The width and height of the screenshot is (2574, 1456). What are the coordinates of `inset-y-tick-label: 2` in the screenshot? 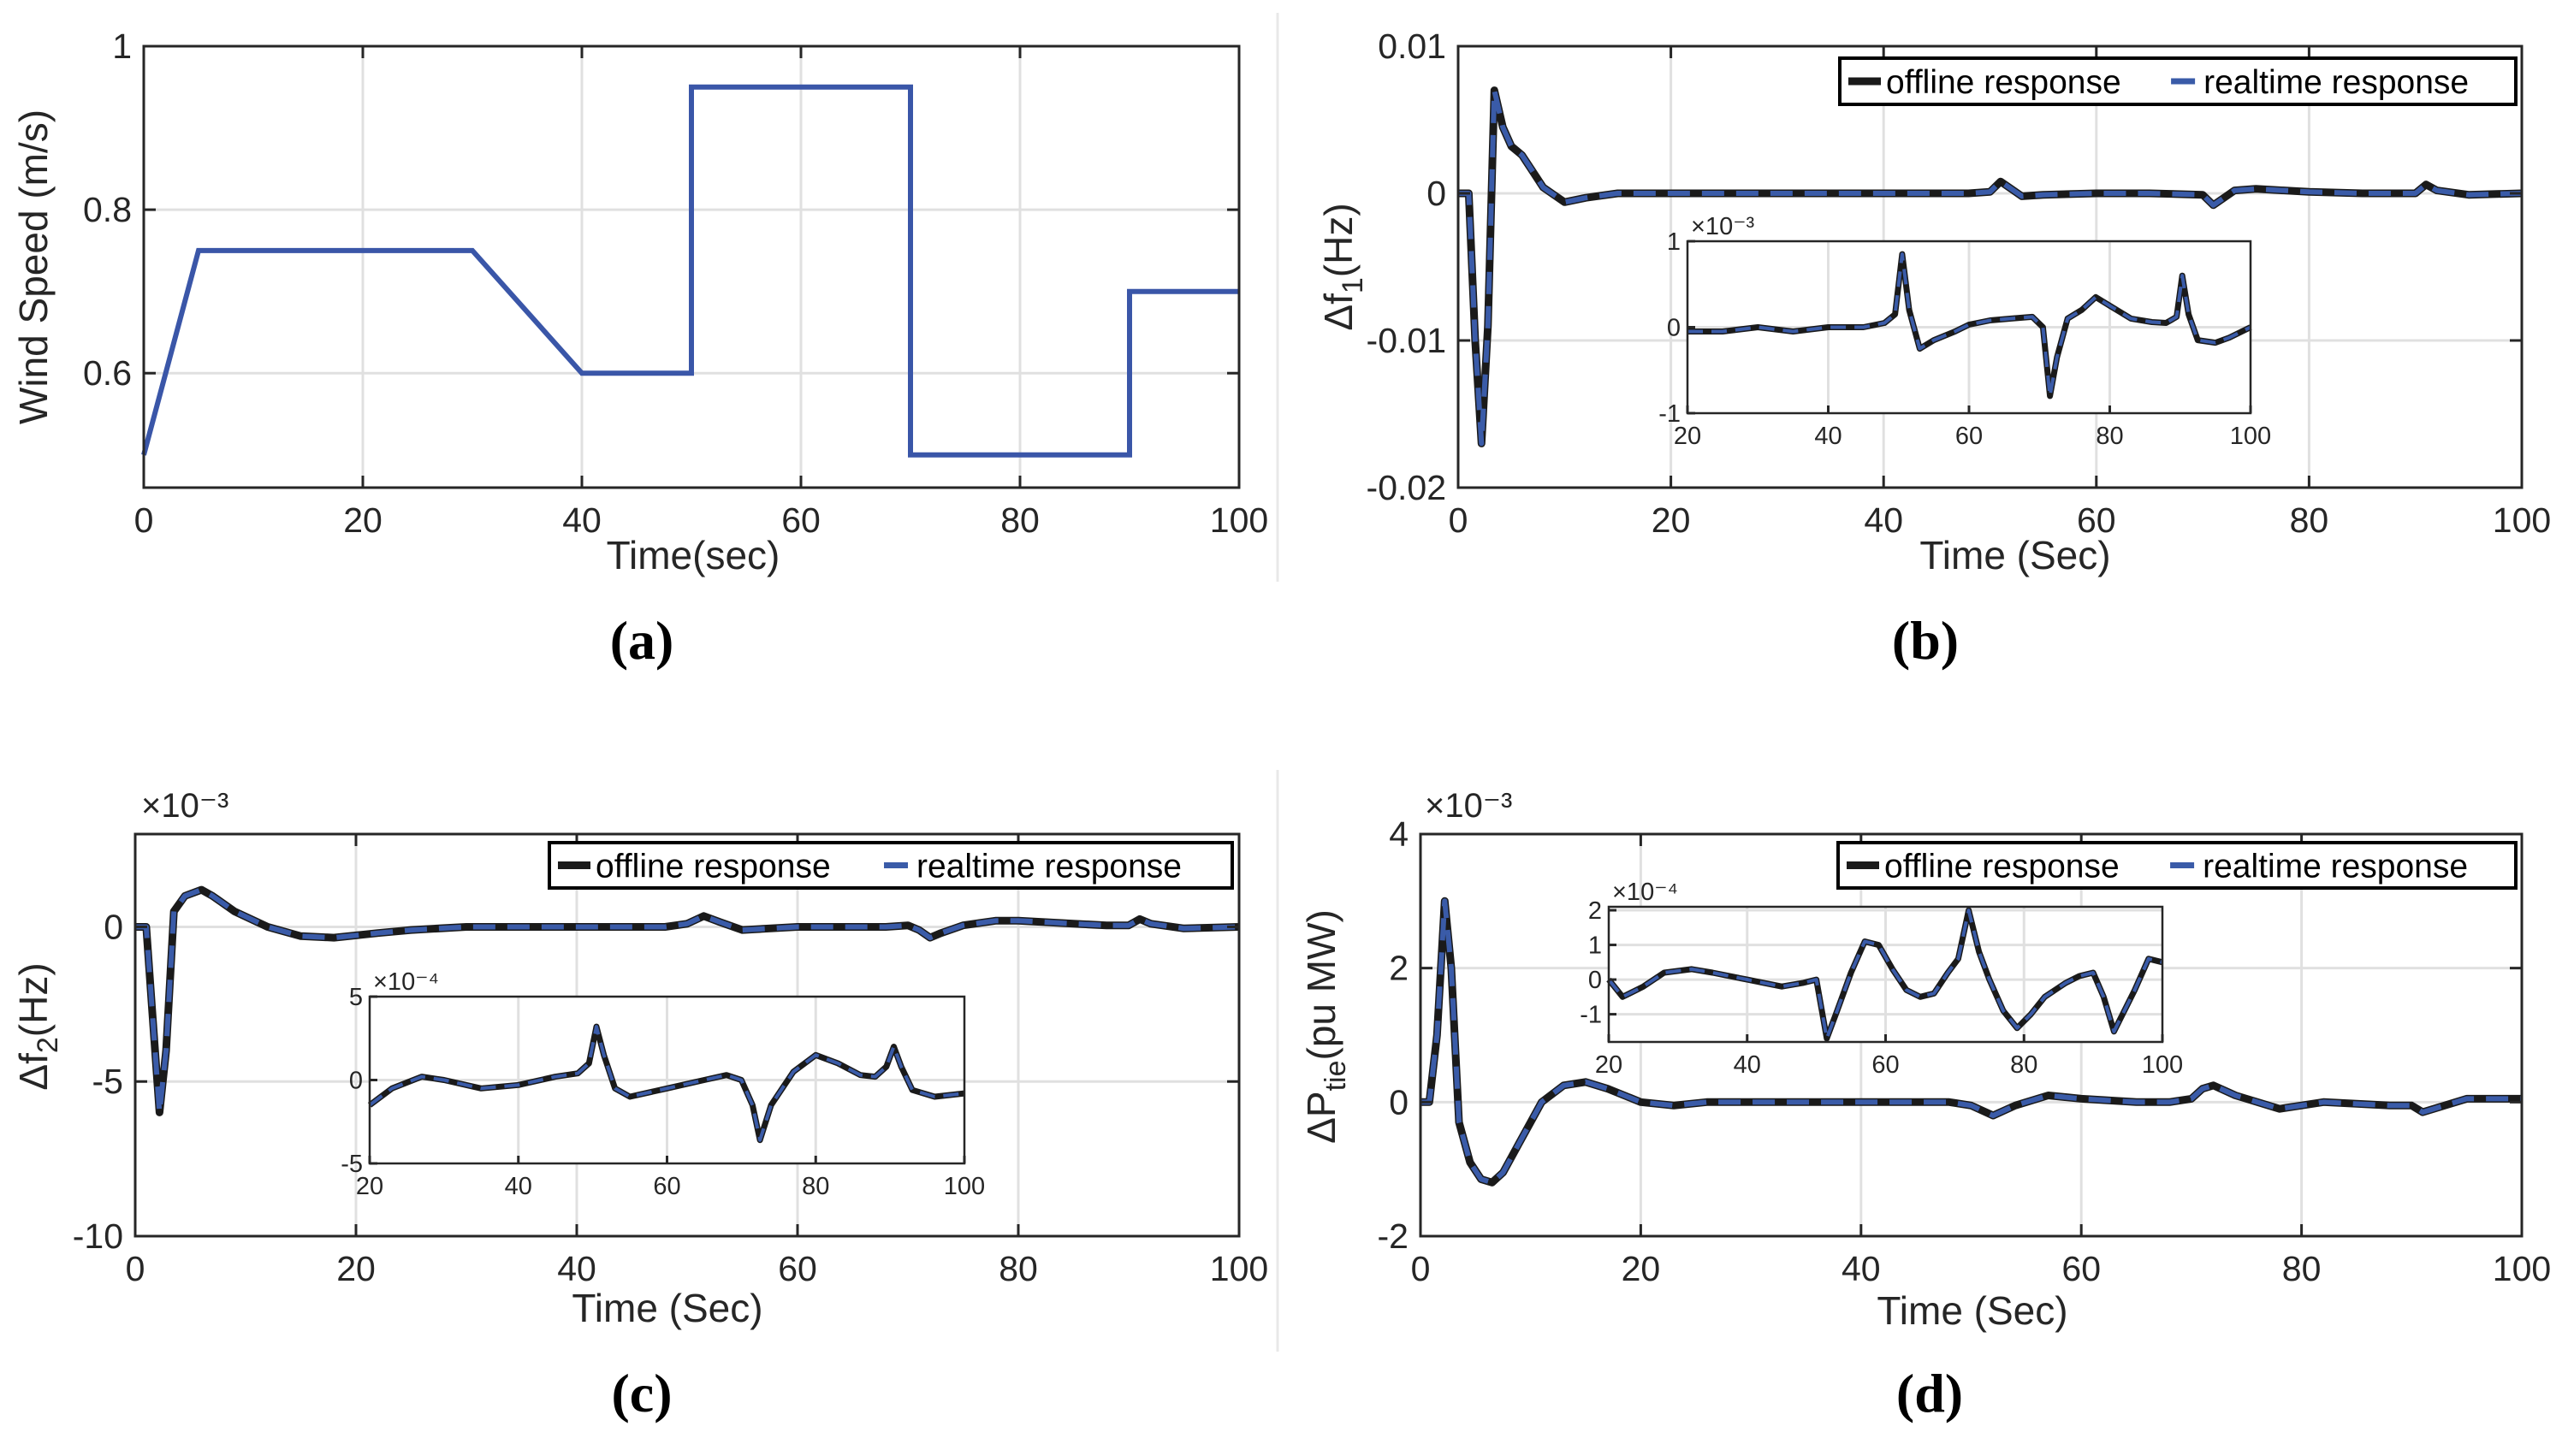 It's located at (1595, 911).